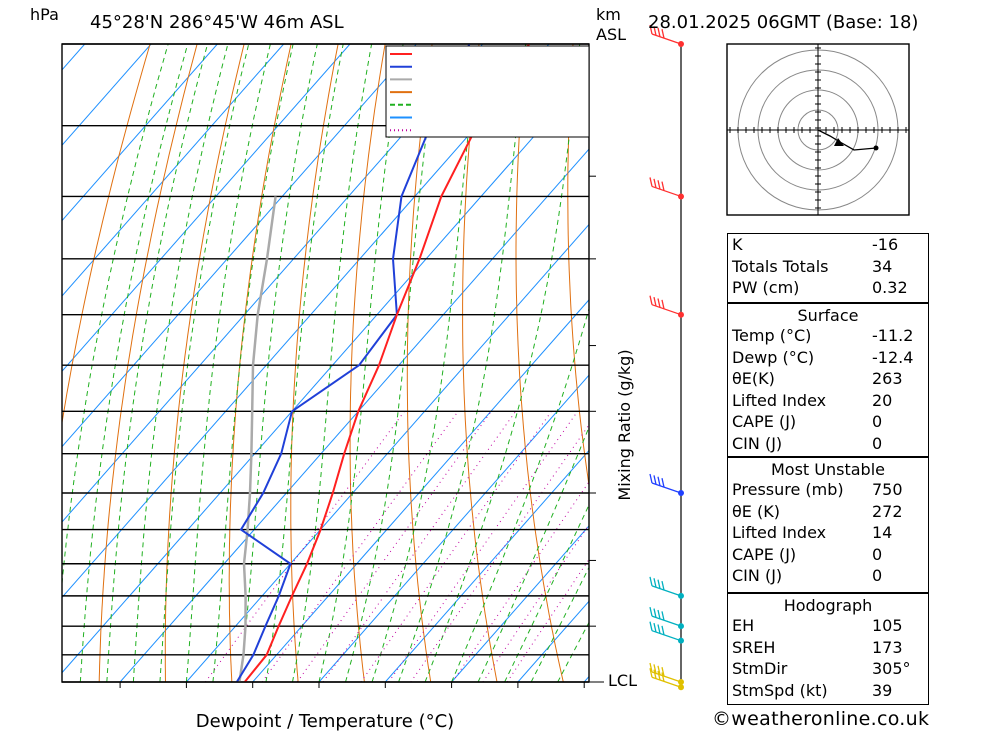 This screenshot has height=733, width=1000. Describe the element at coordinates (887, 647) in the screenshot. I see `param-value: 173` at that location.